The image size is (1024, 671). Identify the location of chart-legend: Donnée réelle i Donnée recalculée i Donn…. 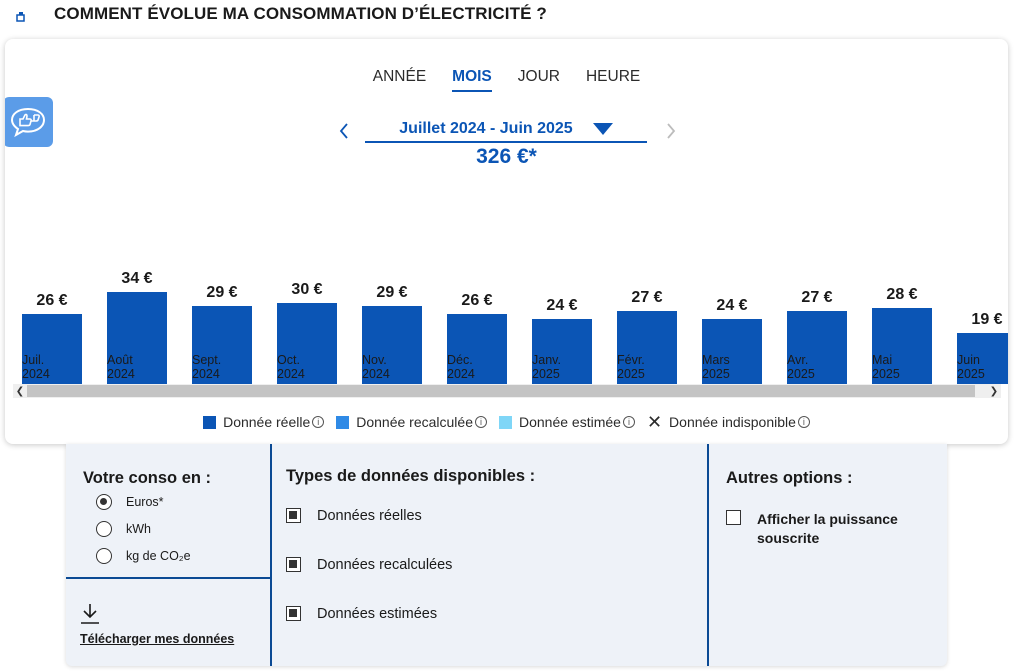
(506, 422).